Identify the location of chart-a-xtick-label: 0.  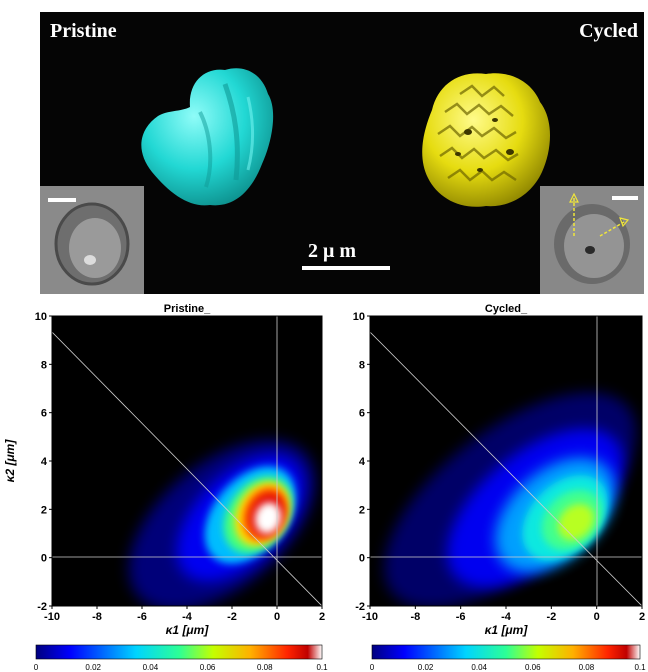
(277, 617).